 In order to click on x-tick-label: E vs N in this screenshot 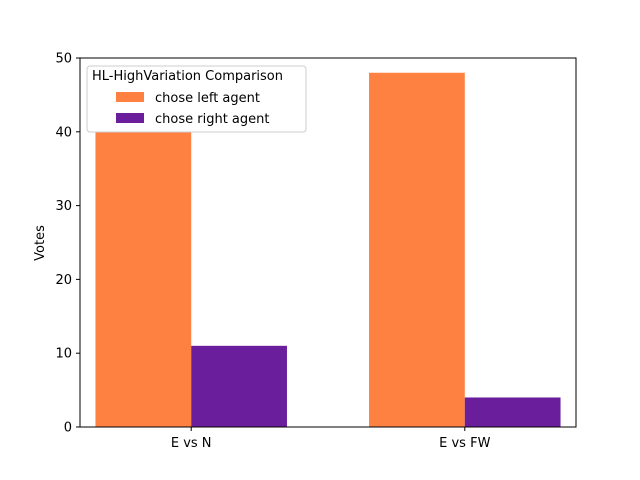, I will do `click(191, 443)`.